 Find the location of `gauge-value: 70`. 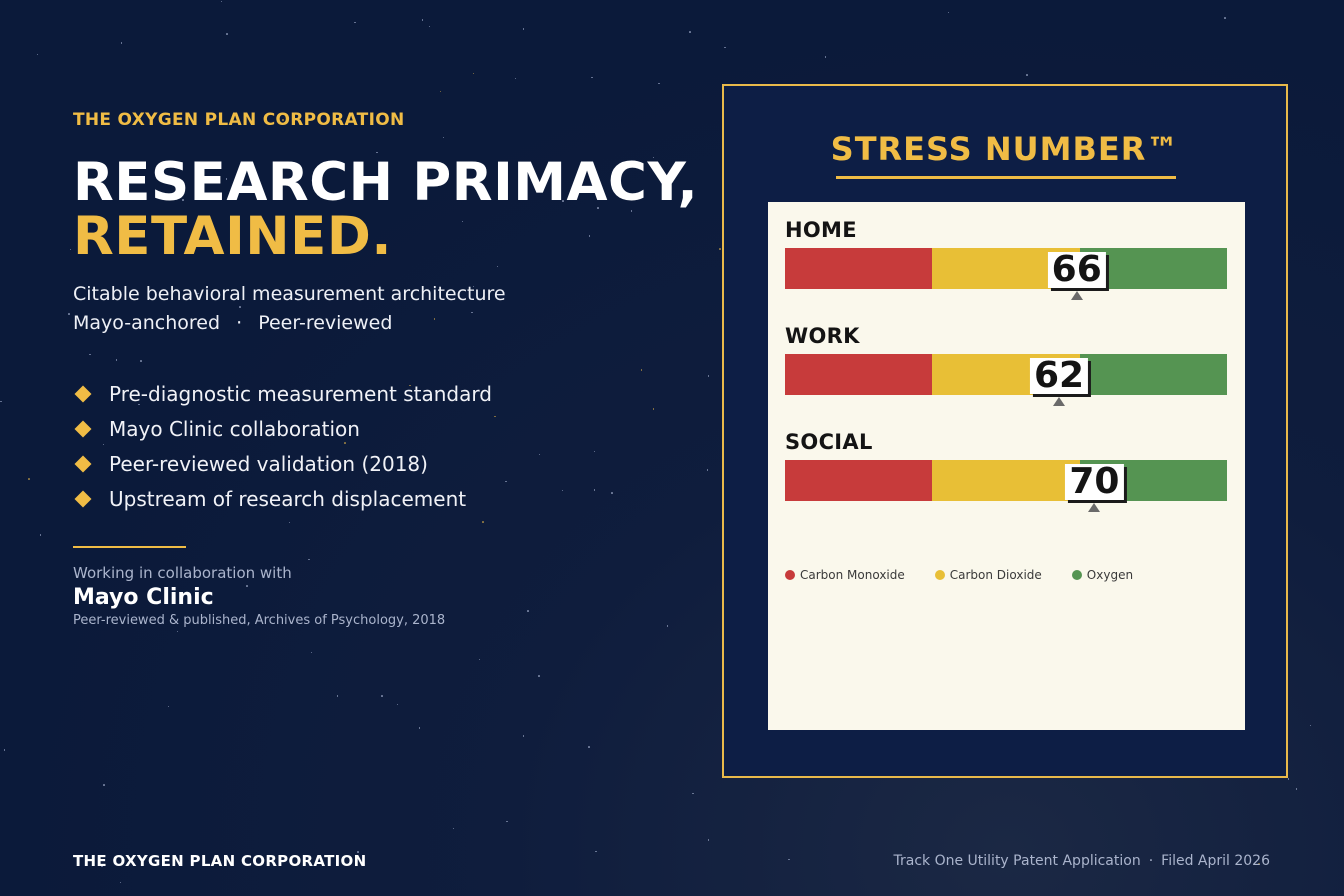

gauge-value: 70 is located at coordinates (1094, 482).